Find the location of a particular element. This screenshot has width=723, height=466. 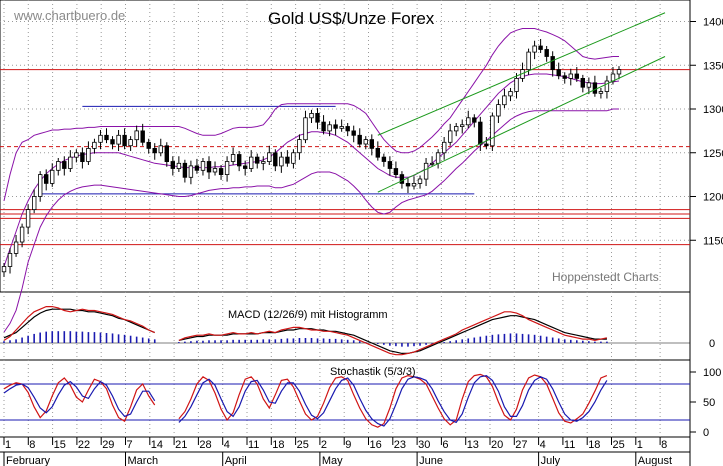

x-tick-label: 7 is located at coordinates (130, 445).